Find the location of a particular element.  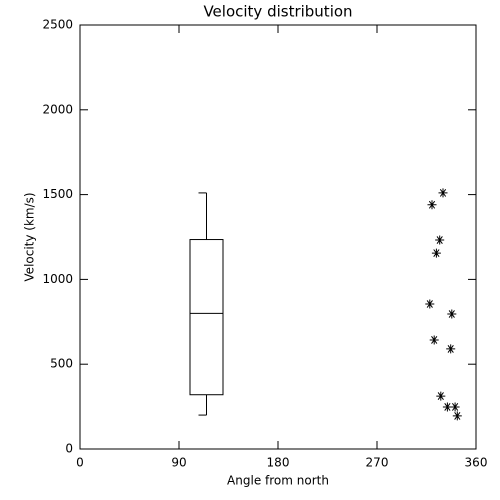

x-axis-label: Angle from north is located at coordinates (278, 481).